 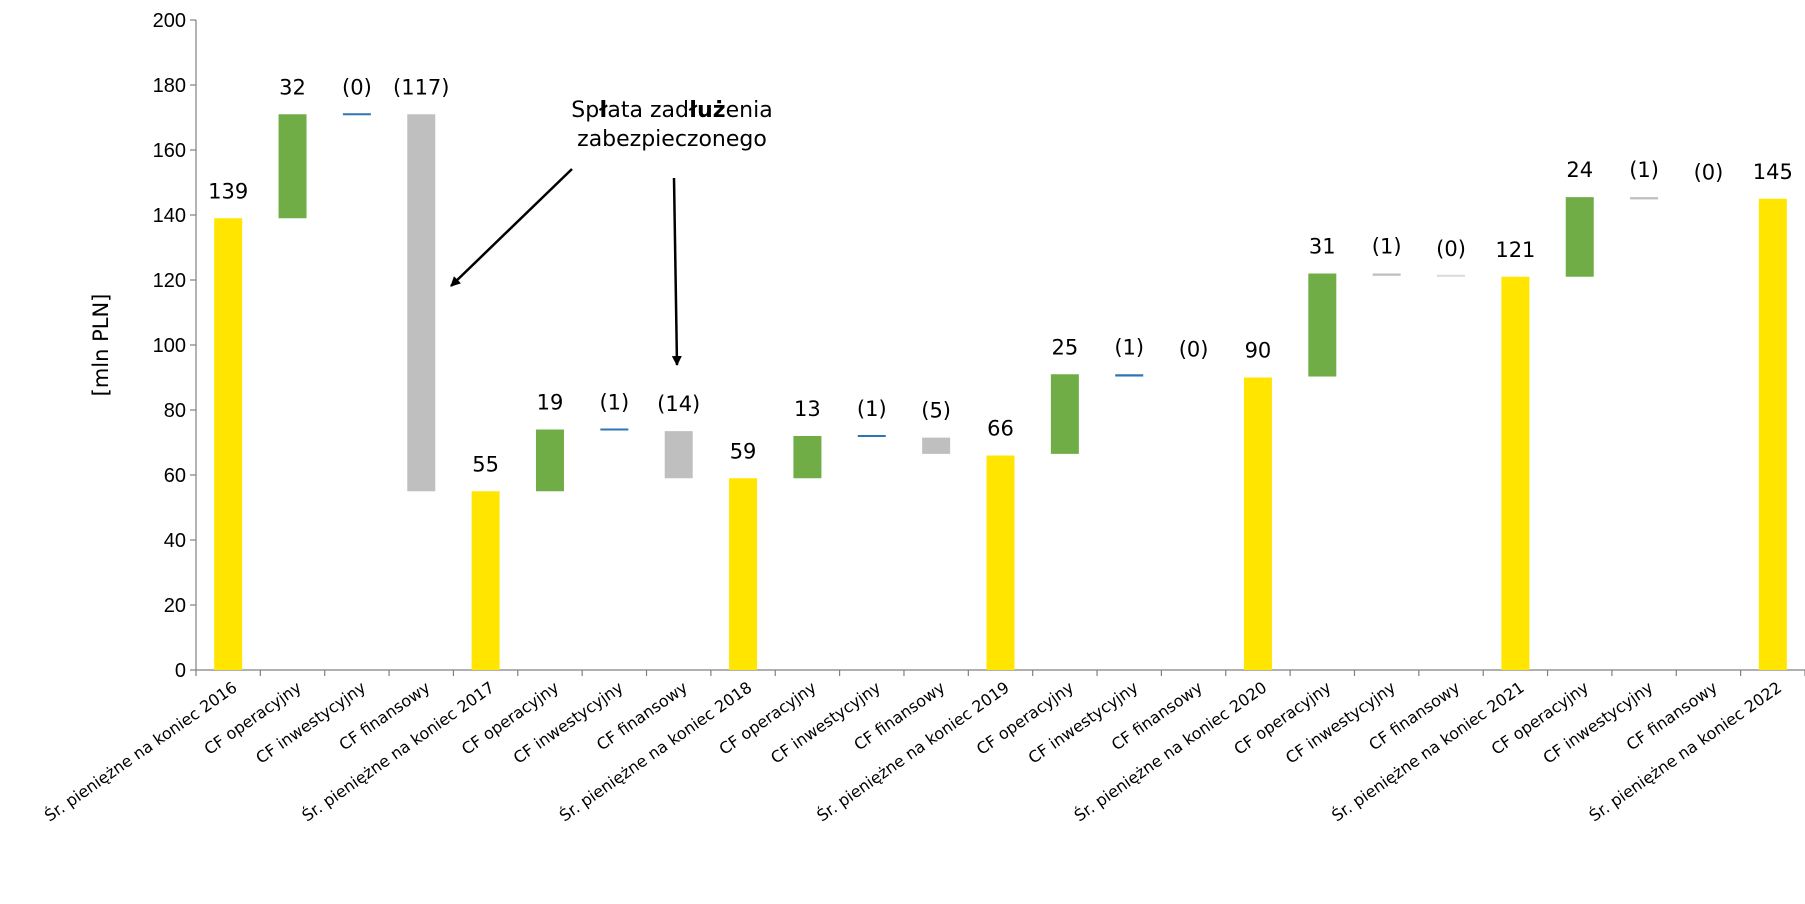 I want to click on data-label: 90, so click(x=1258, y=351).